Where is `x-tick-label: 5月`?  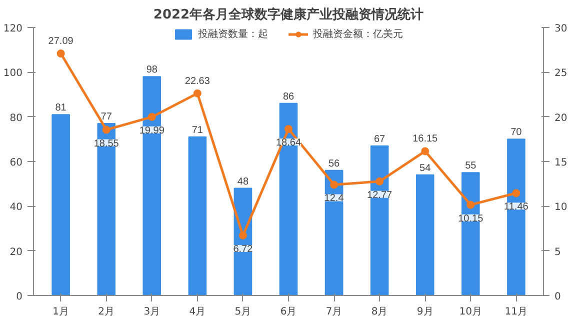 x-tick-label: 5月 is located at coordinates (243, 312).